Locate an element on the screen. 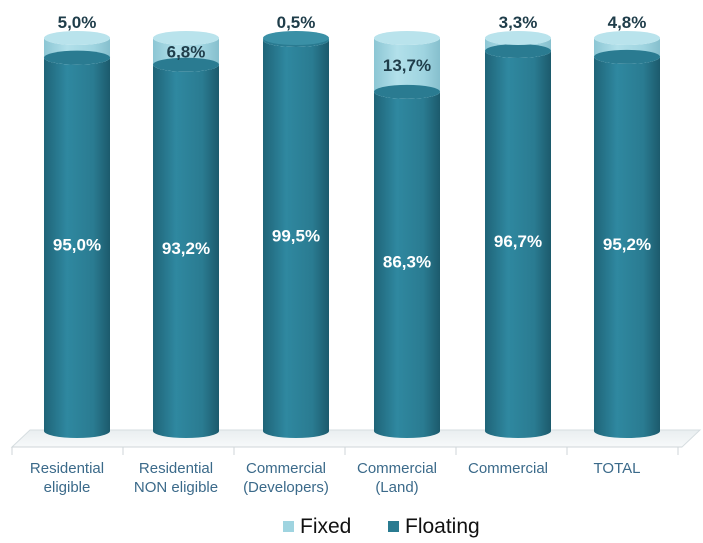 This screenshot has height=543, width=703. fixed-value-label: 5,0% is located at coordinates (77, 22).